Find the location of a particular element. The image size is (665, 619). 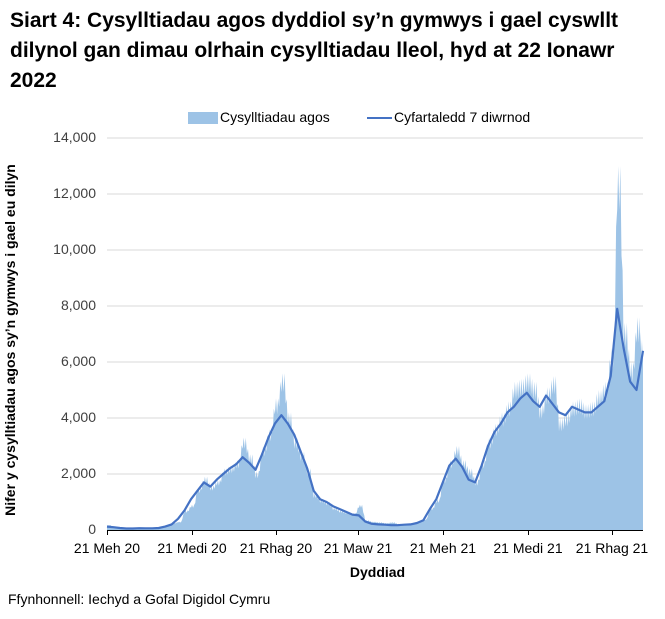

x-tick-mar-21: 21 Maw 21 is located at coordinates (358, 548).